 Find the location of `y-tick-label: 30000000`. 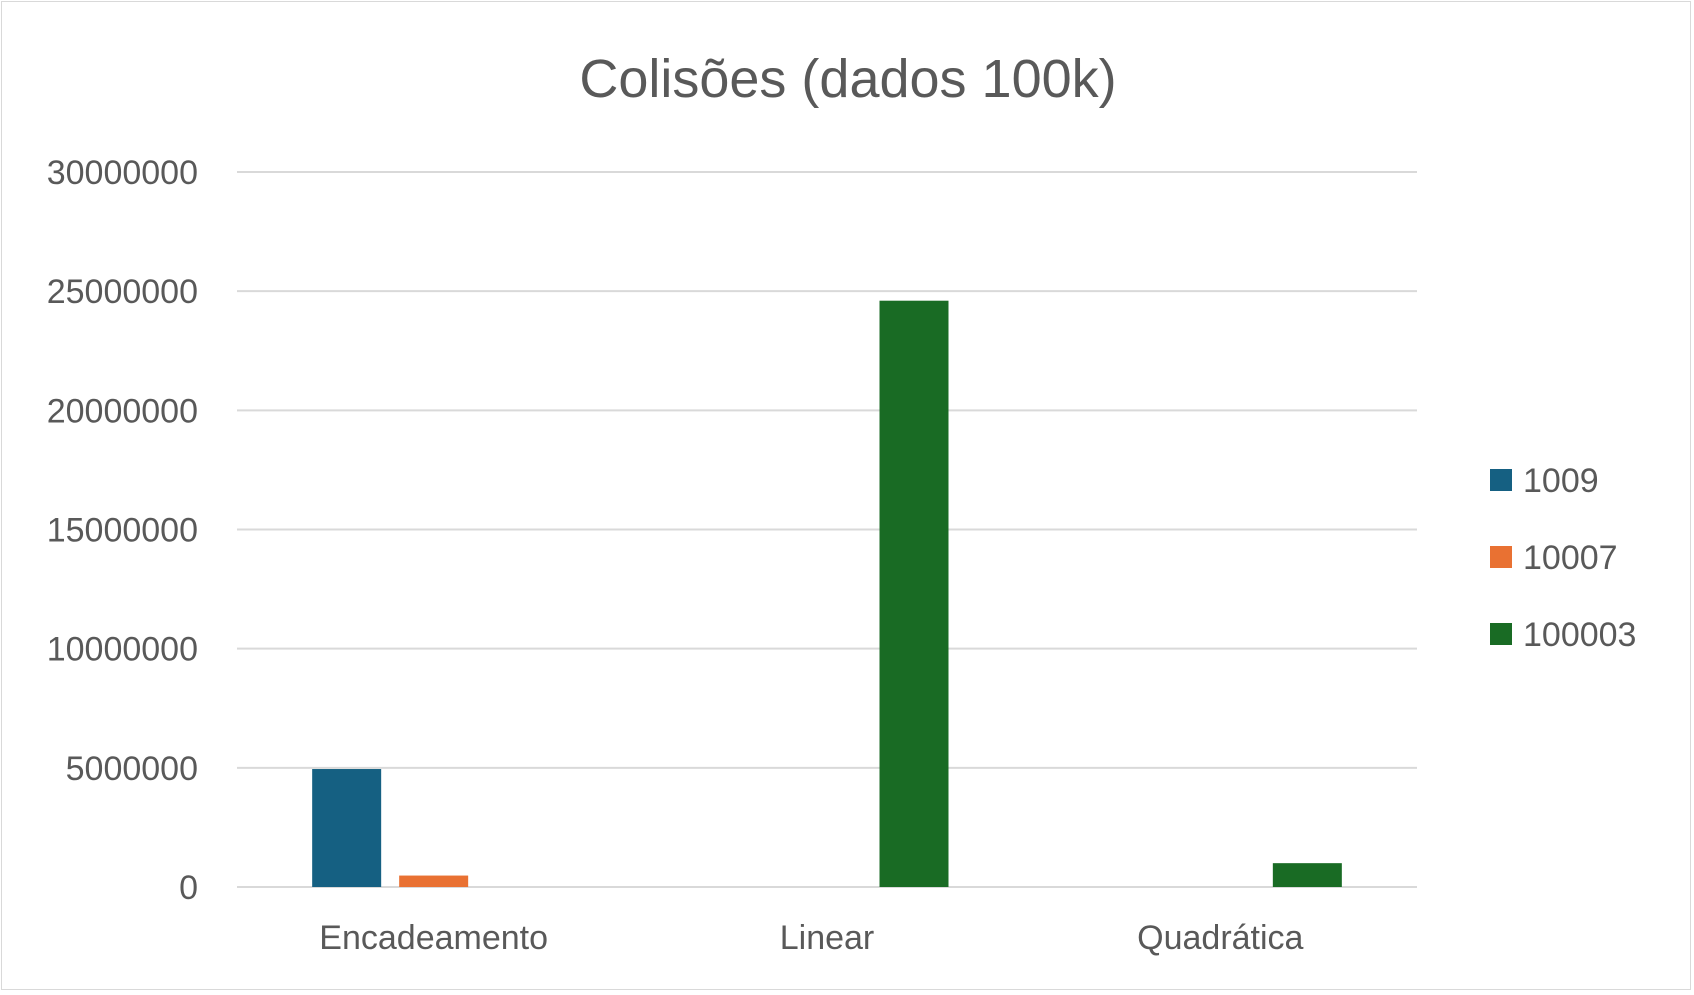

y-tick-label: 30000000 is located at coordinates (122, 173).